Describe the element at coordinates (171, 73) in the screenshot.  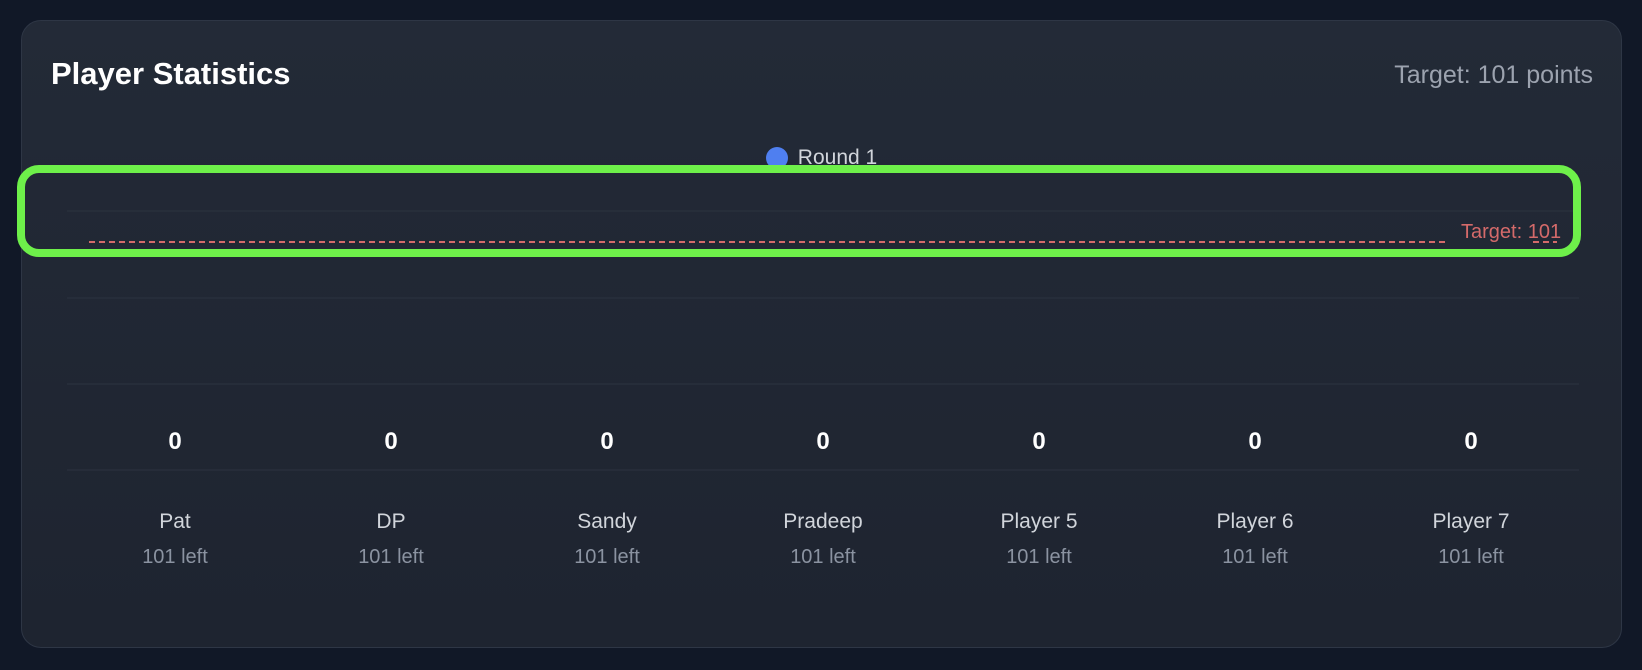
I see `card-title: Player Statistics` at that location.